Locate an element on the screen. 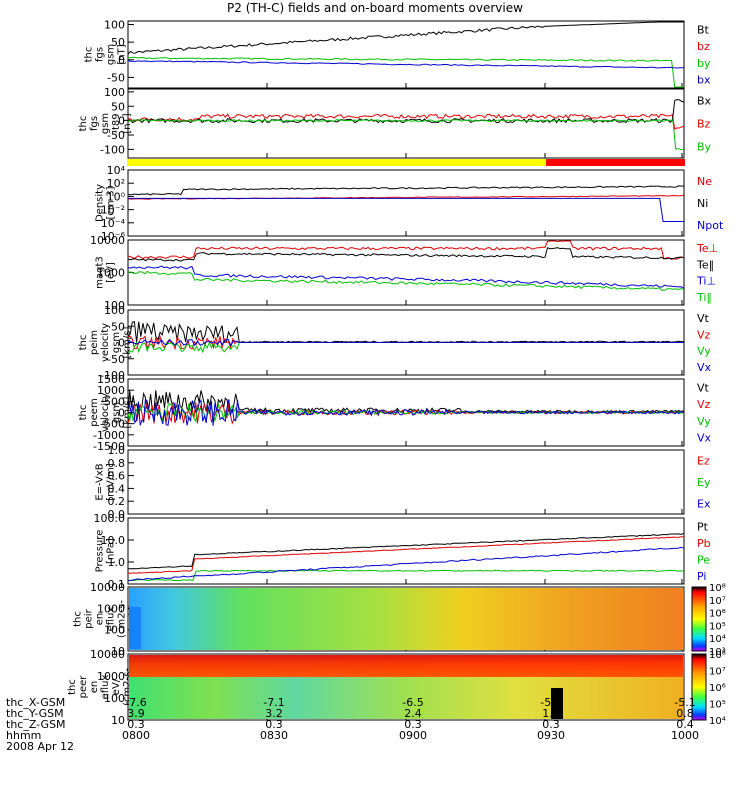 The image size is (750, 800). legend-entry: Bx is located at coordinates (704, 101).